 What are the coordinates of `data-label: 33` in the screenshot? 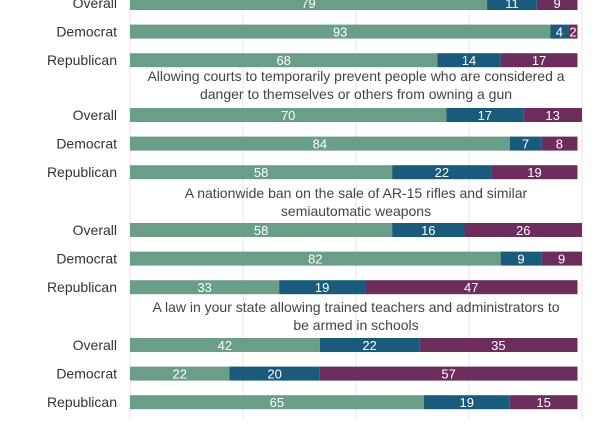 It's located at (204, 287).